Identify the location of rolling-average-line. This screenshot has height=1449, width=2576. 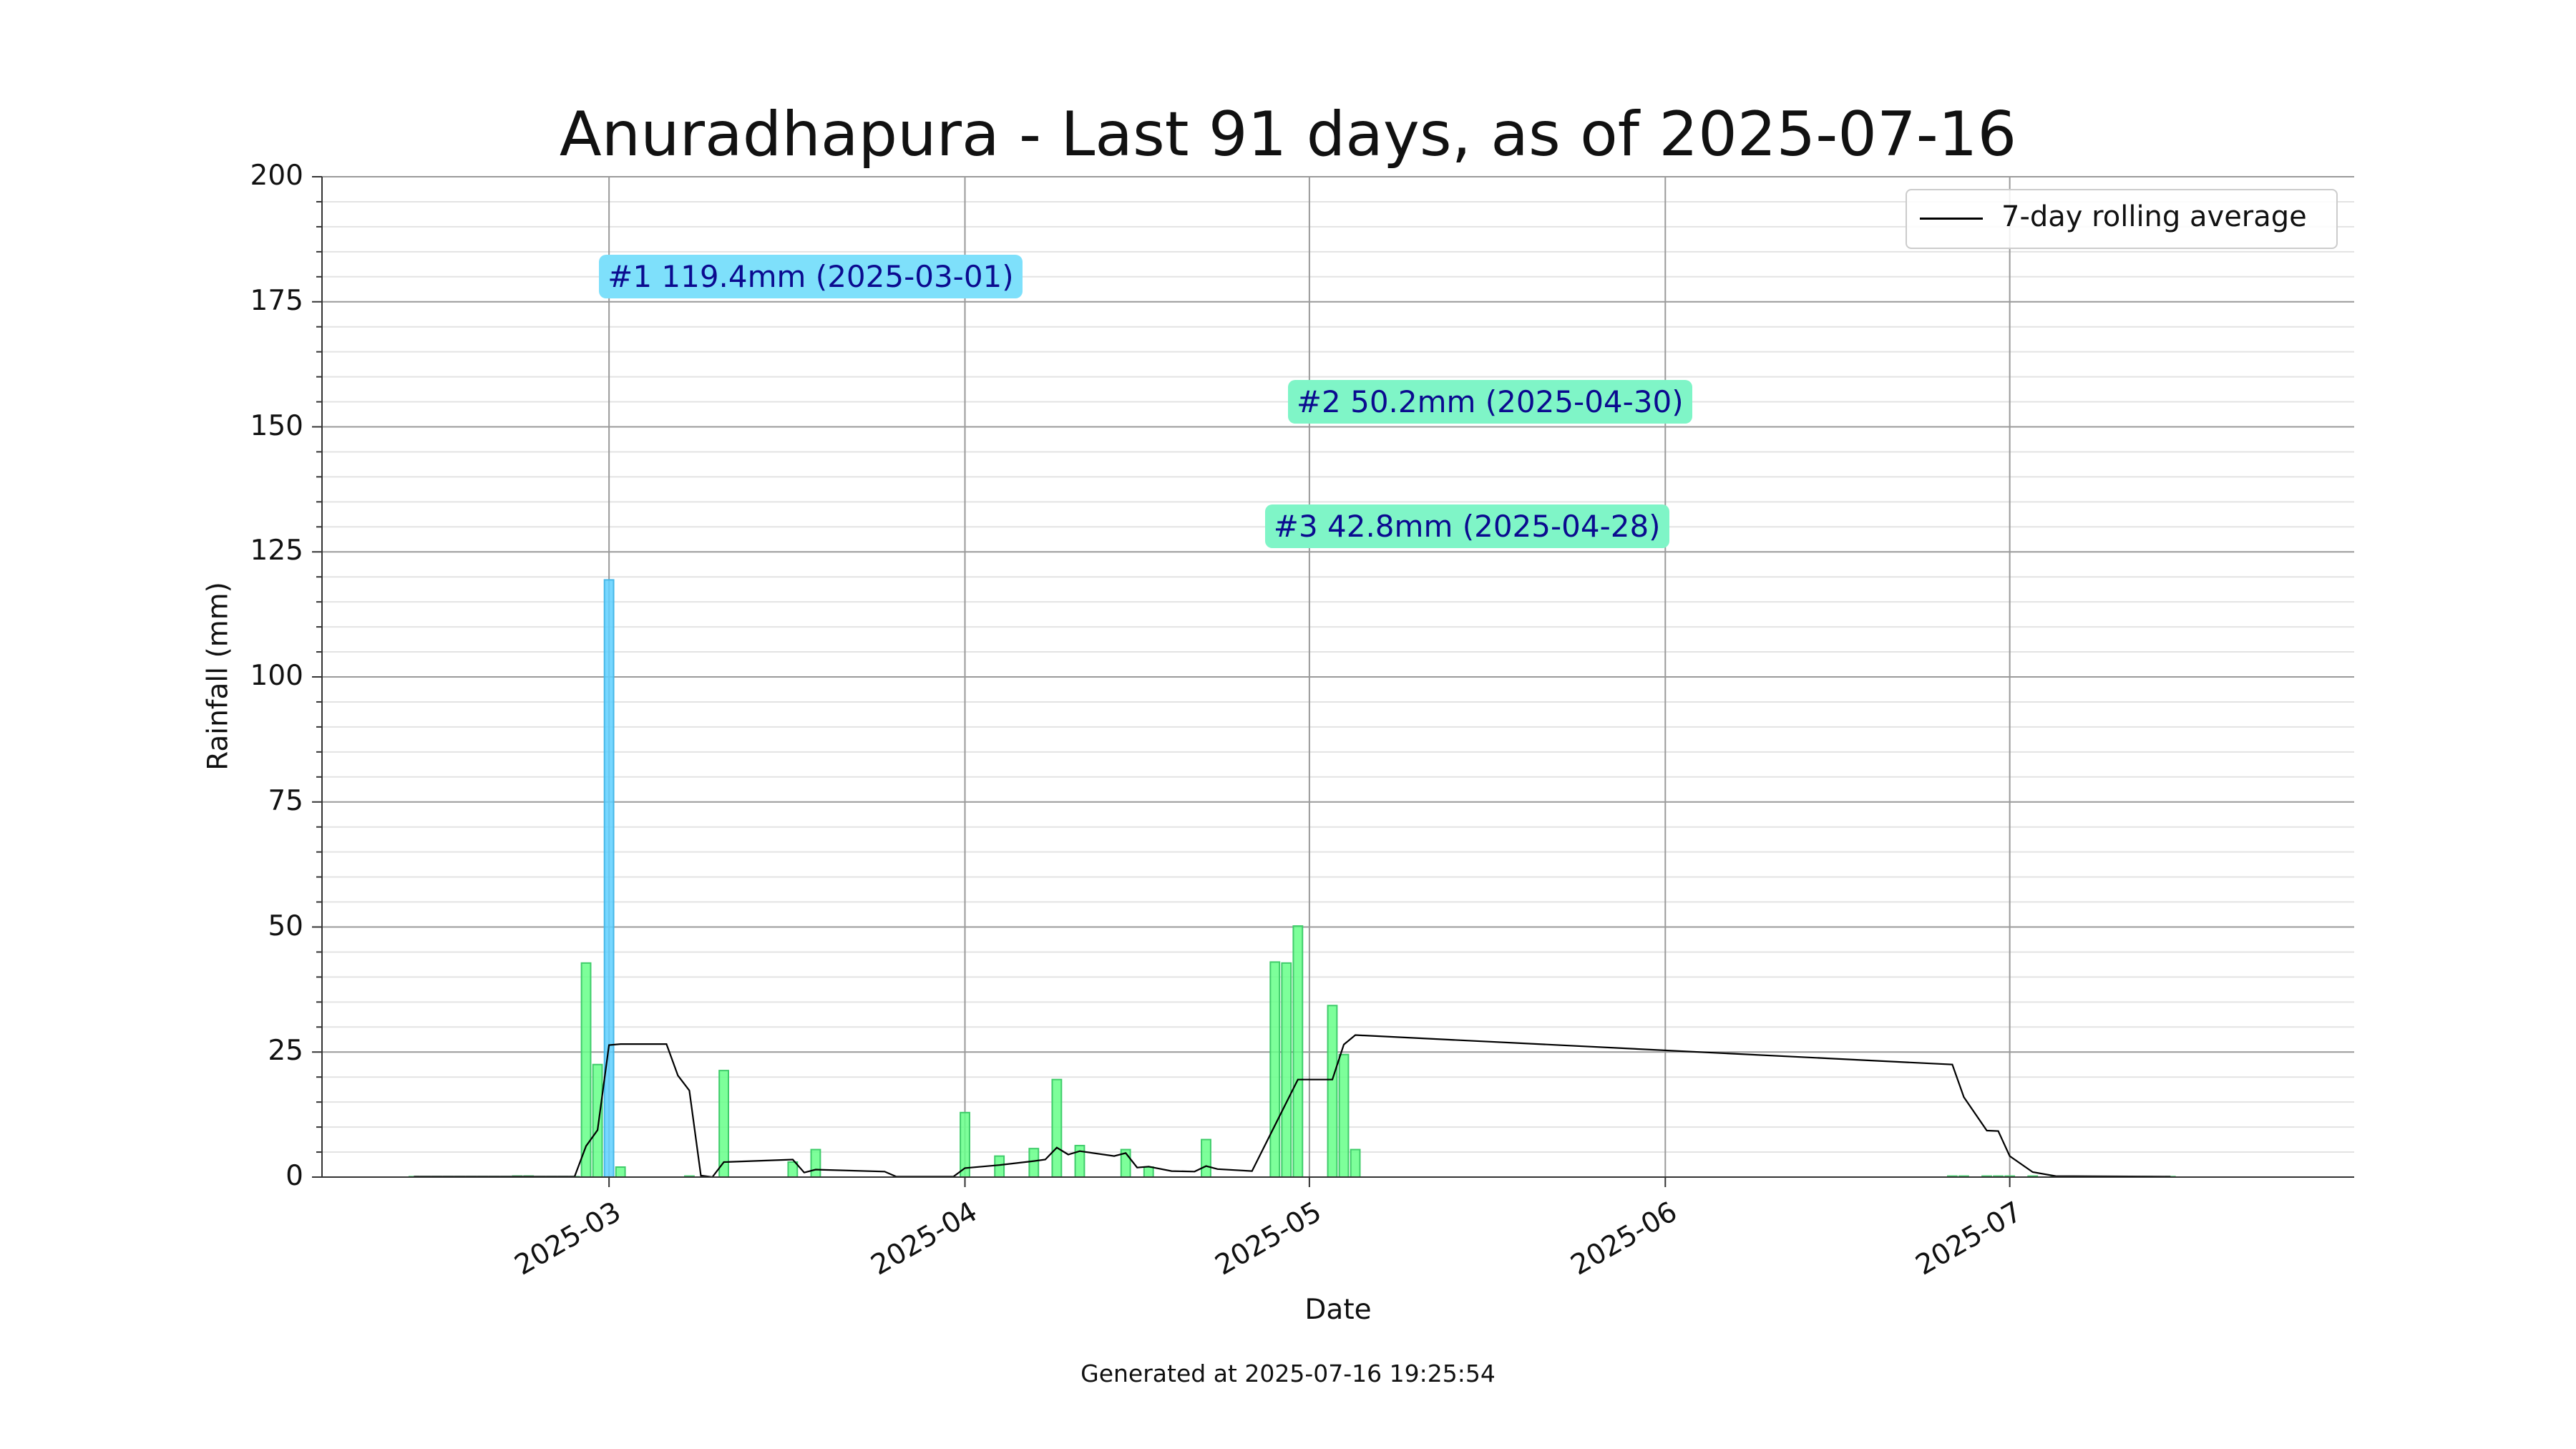
(1292, 1106).